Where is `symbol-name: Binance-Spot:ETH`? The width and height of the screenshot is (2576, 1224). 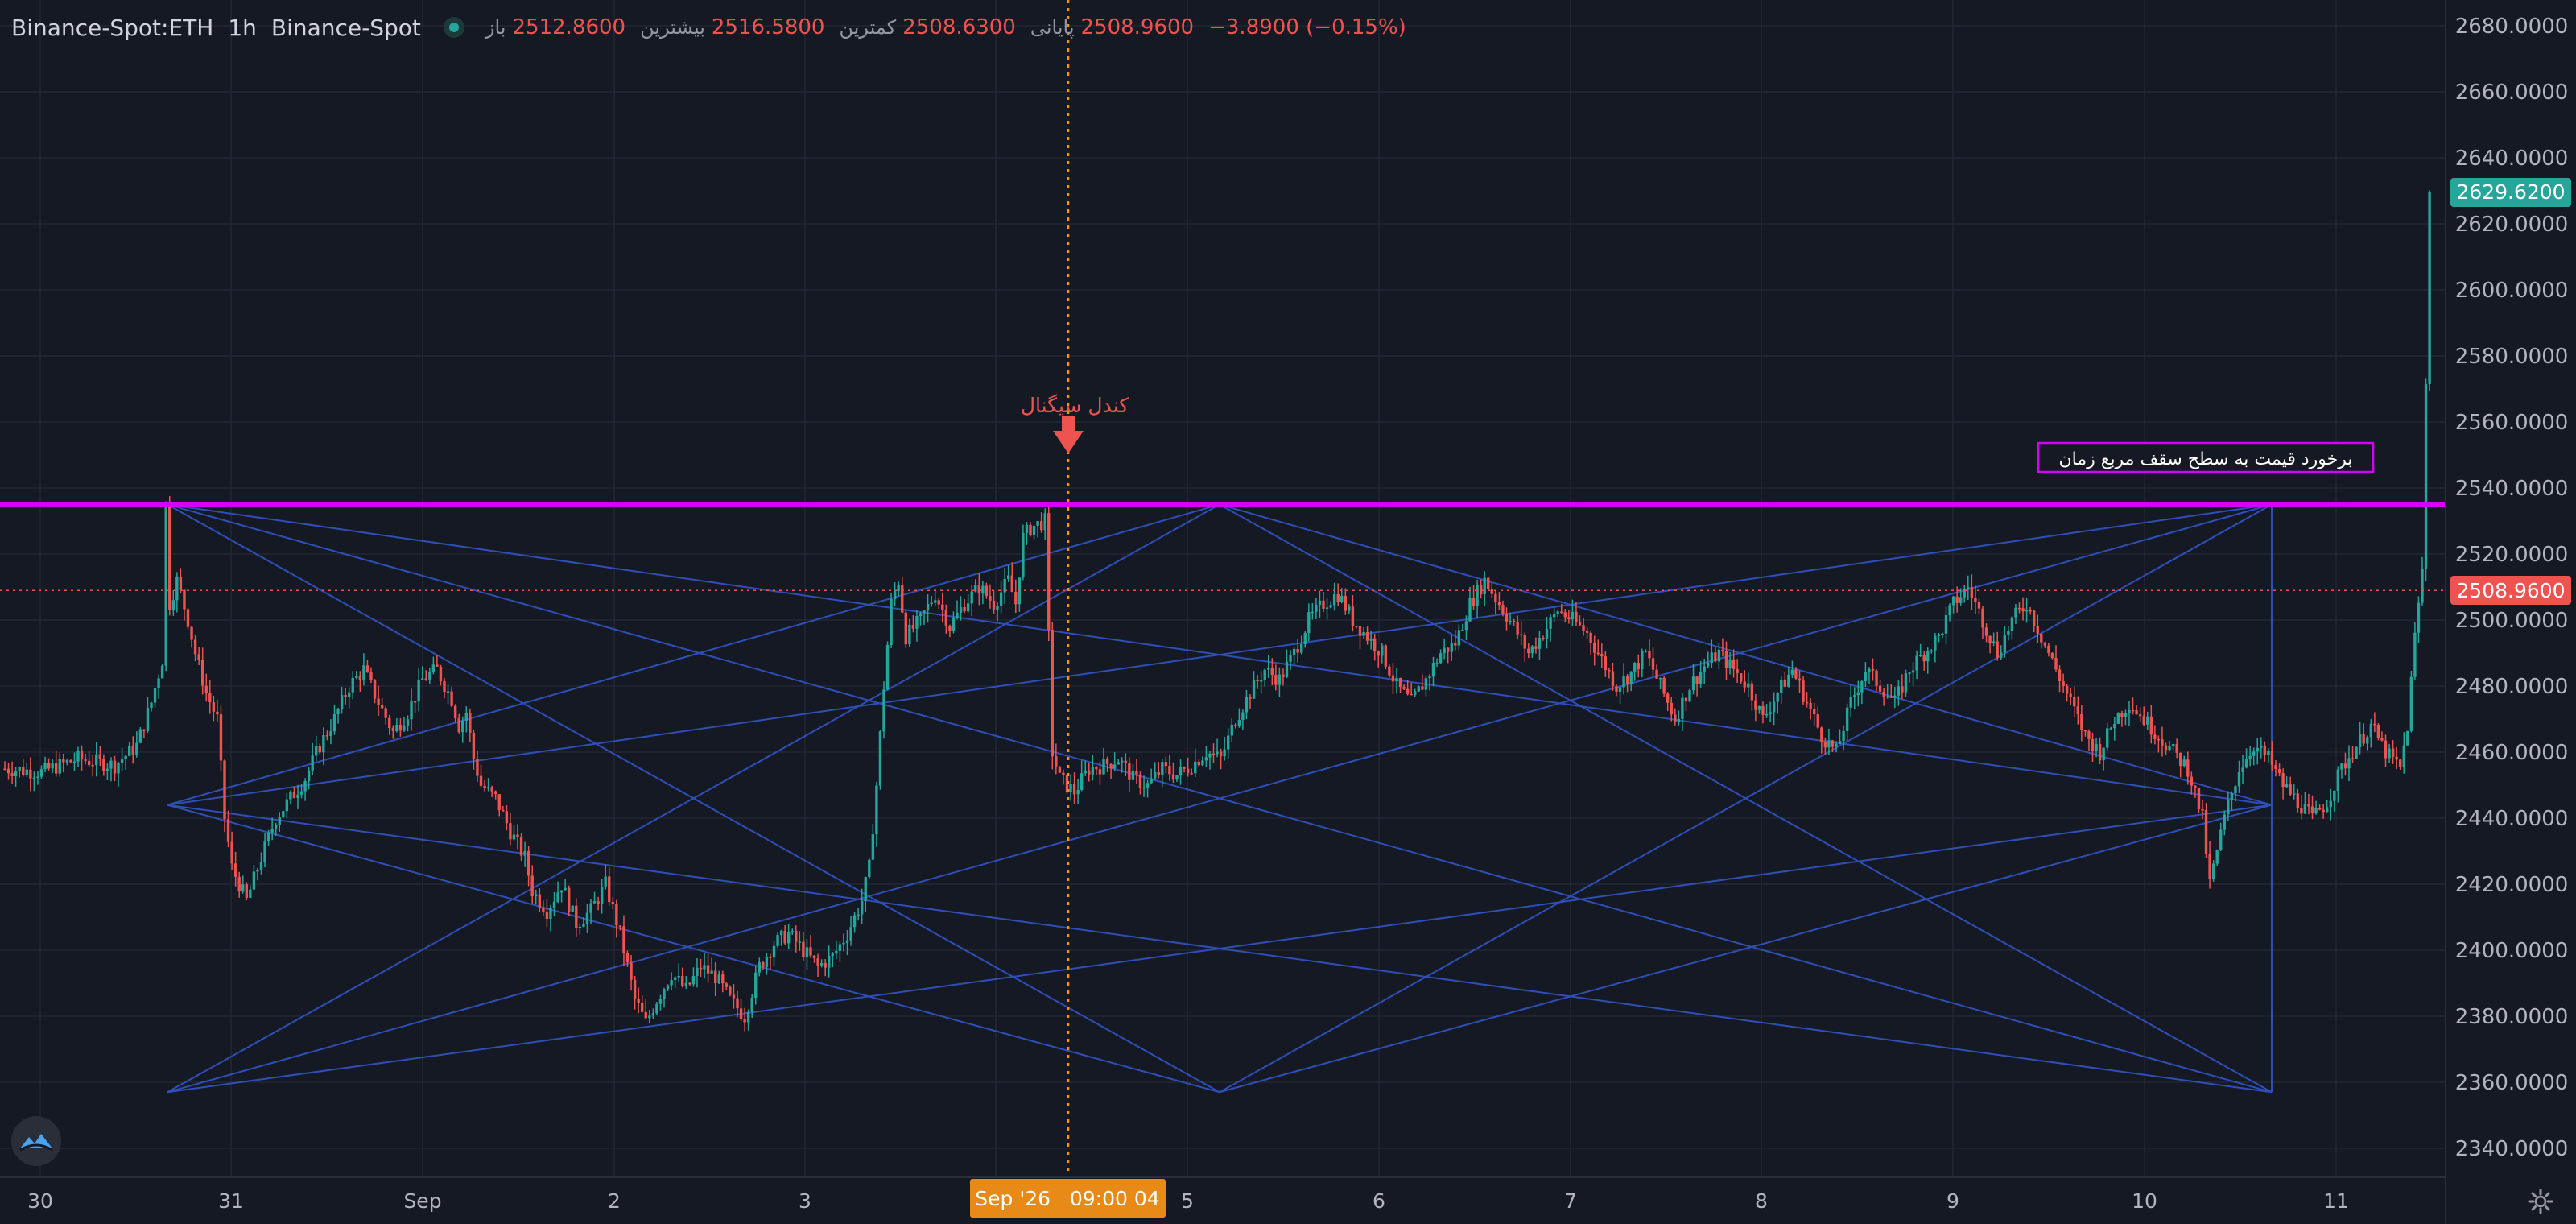 symbol-name: Binance-Spot:ETH is located at coordinates (112, 27).